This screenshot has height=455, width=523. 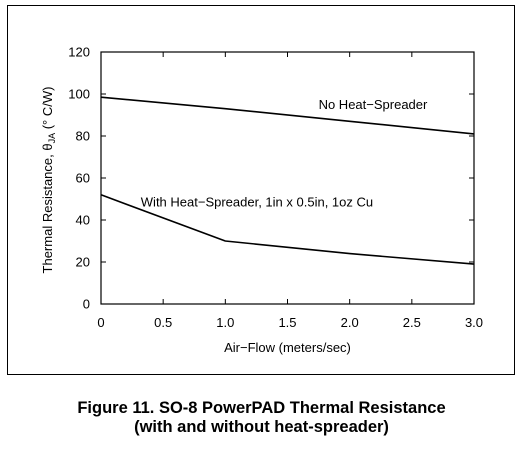 What do you see at coordinates (350, 322) in the screenshot?
I see `x-tick-label: 2.0` at bounding box center [350, 322].